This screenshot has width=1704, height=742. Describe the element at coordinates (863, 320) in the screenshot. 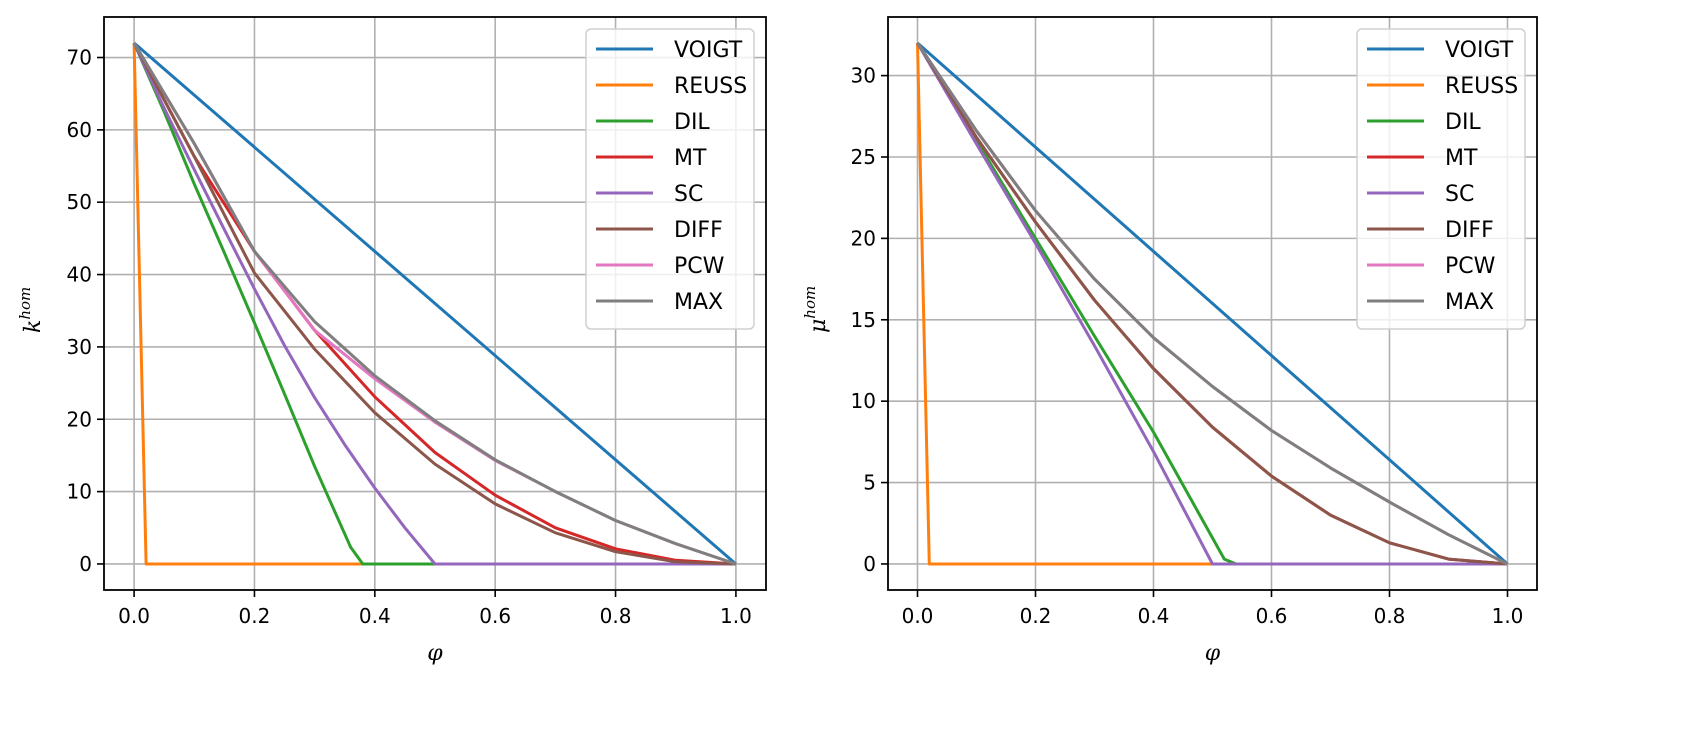

I see `y-tick-label: 15` at that location.